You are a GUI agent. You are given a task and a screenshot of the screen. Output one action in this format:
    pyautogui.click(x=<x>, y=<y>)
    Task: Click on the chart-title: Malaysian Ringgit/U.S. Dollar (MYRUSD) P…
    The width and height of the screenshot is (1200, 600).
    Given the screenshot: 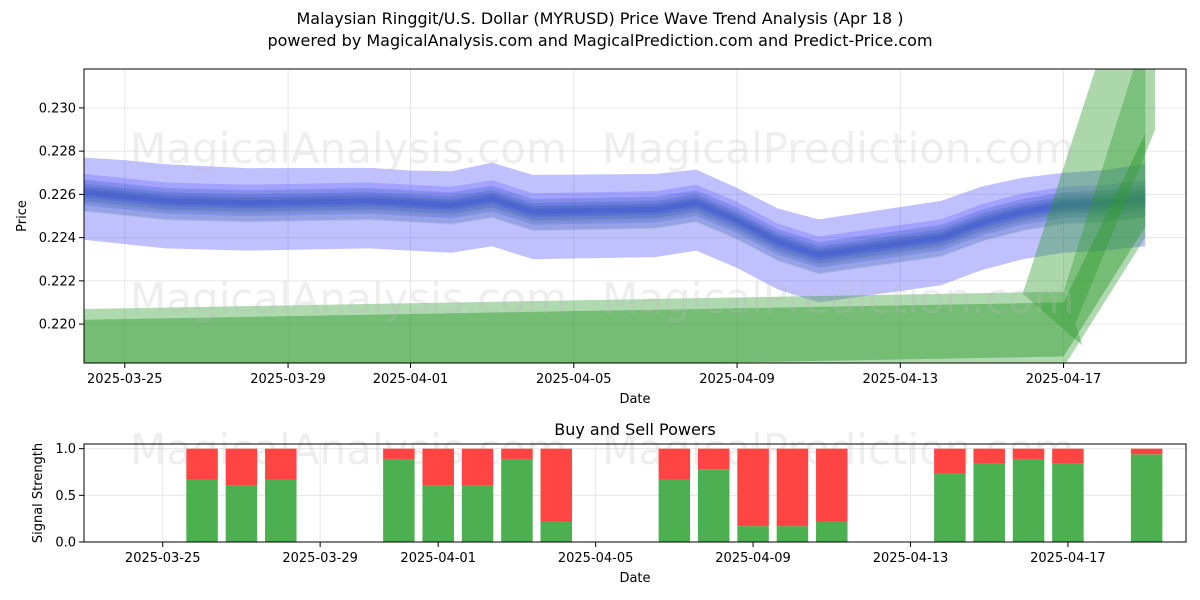 What is the action you would take?
    pyautogui.click(x=600, y=18)
    